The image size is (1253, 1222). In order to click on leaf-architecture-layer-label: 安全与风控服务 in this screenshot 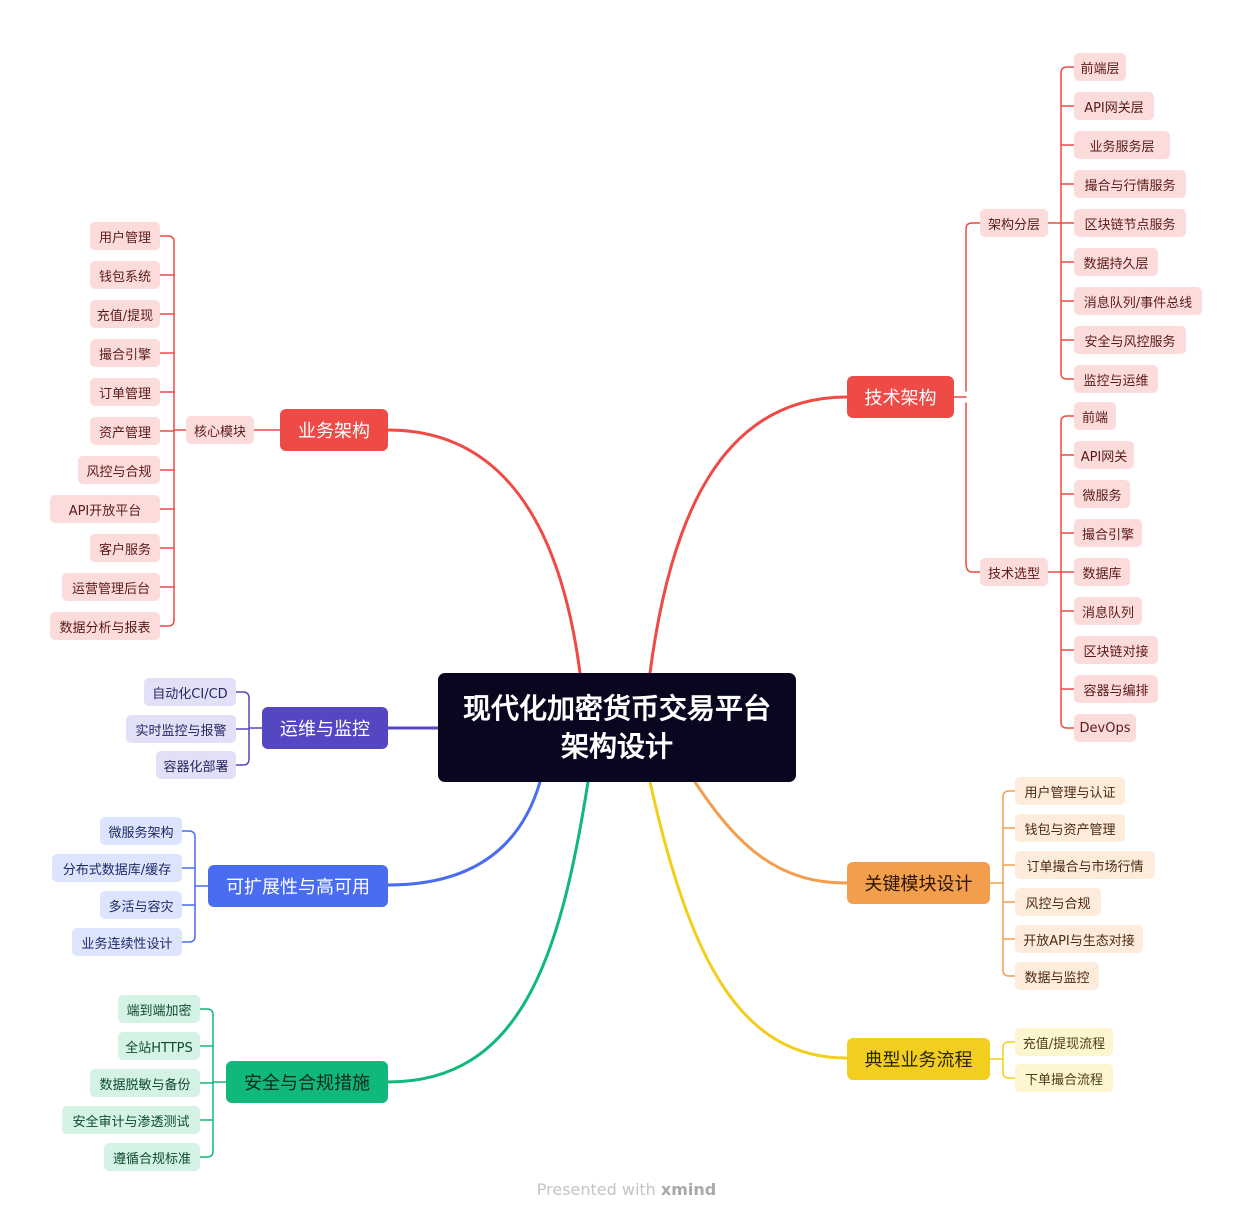, I will do `click(1130, 342)`.